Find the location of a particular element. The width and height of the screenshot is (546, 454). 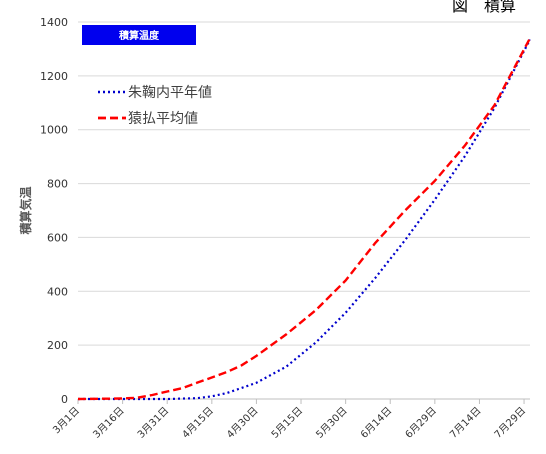

x-tick-label: 7月29日 is located at coordinates (510, 423).